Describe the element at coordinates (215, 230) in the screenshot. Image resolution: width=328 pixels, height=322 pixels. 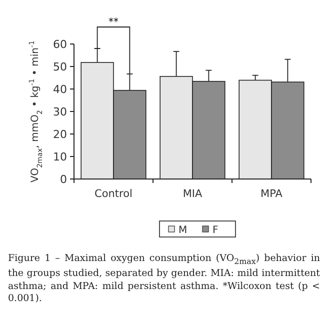
I see `legend-label: F` at that location.